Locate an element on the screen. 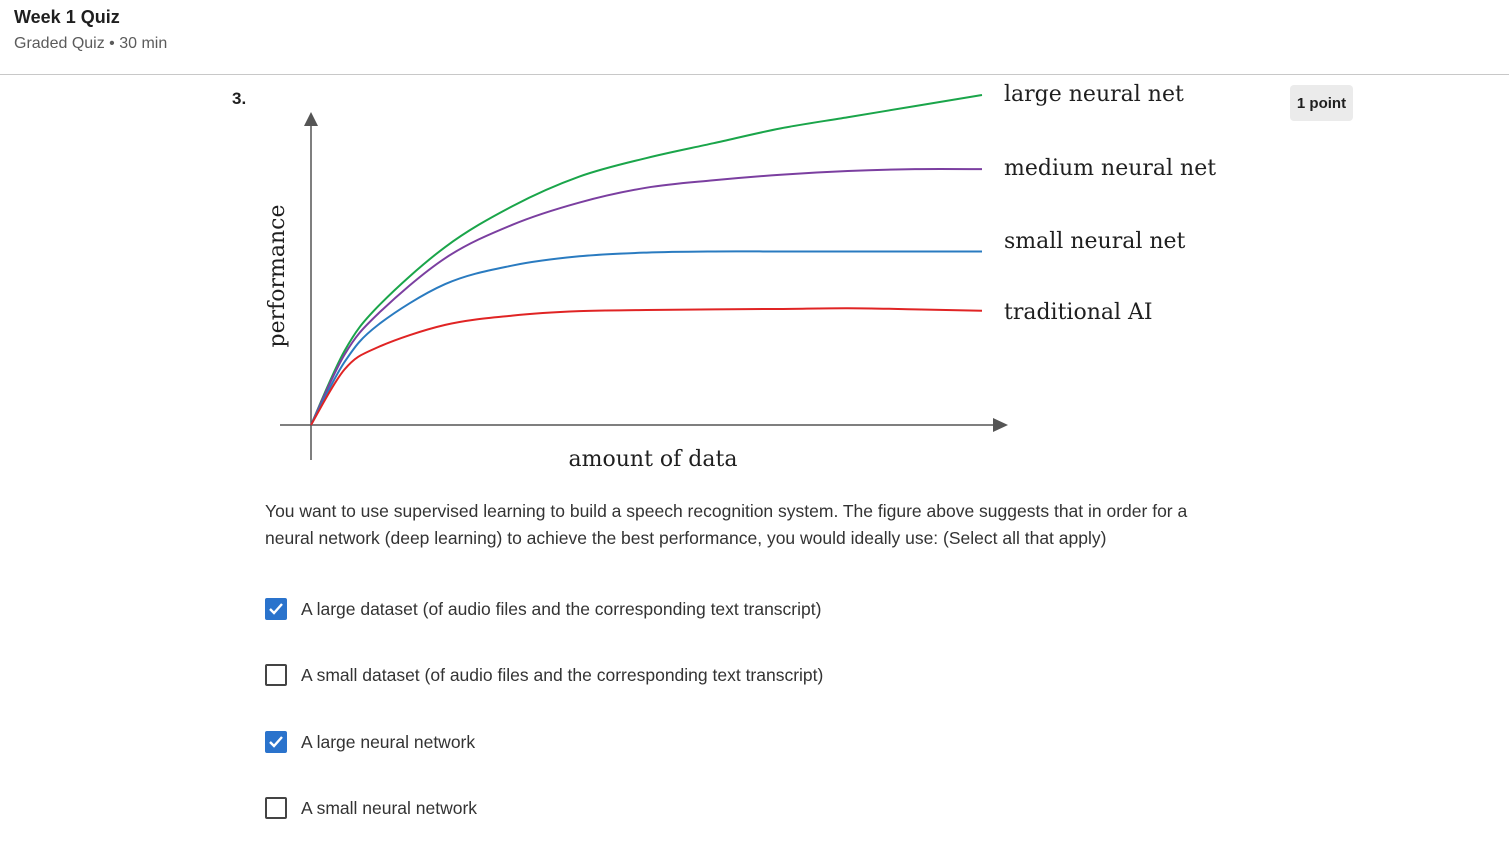 This screenshot has width=1509, height=854. y-axis-label: performance is located at coordinates (277, 275).